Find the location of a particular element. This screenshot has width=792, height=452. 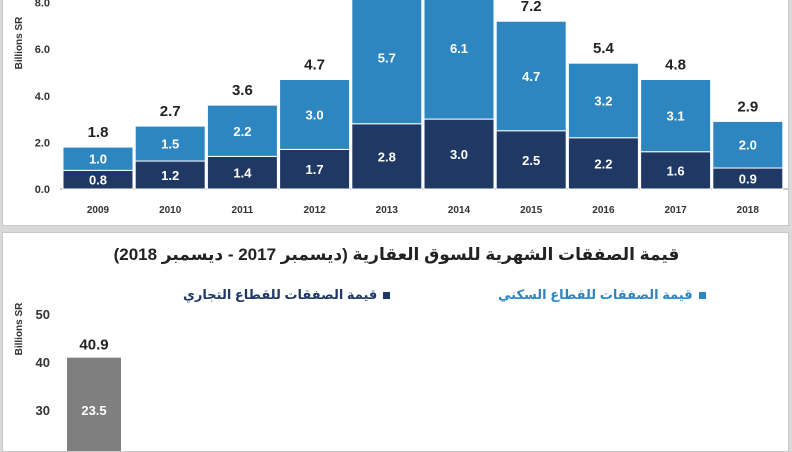

x-tick-label: 2012 is located at coordinates (314, 210).